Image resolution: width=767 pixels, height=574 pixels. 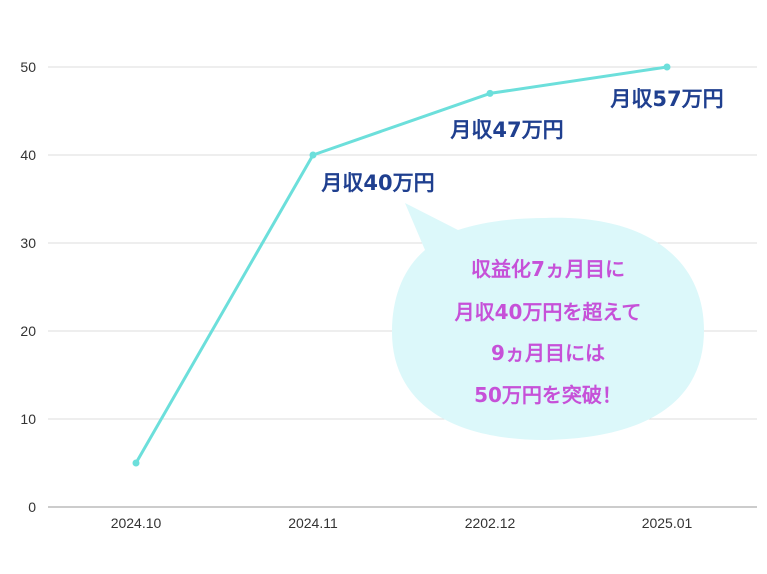 What do you see at coordinates (32, 507) in the screenshot?
I see `y-tick-label: 0` at bounding box center [32, 507].